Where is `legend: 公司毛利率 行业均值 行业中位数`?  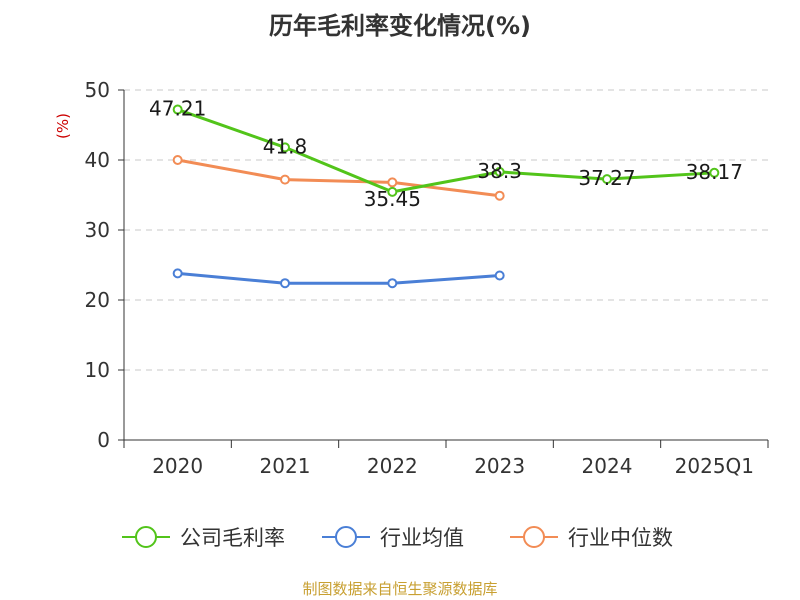 legend: 公司毛利率 行业均值 行业中位数 is located at coordinates (397, 538).